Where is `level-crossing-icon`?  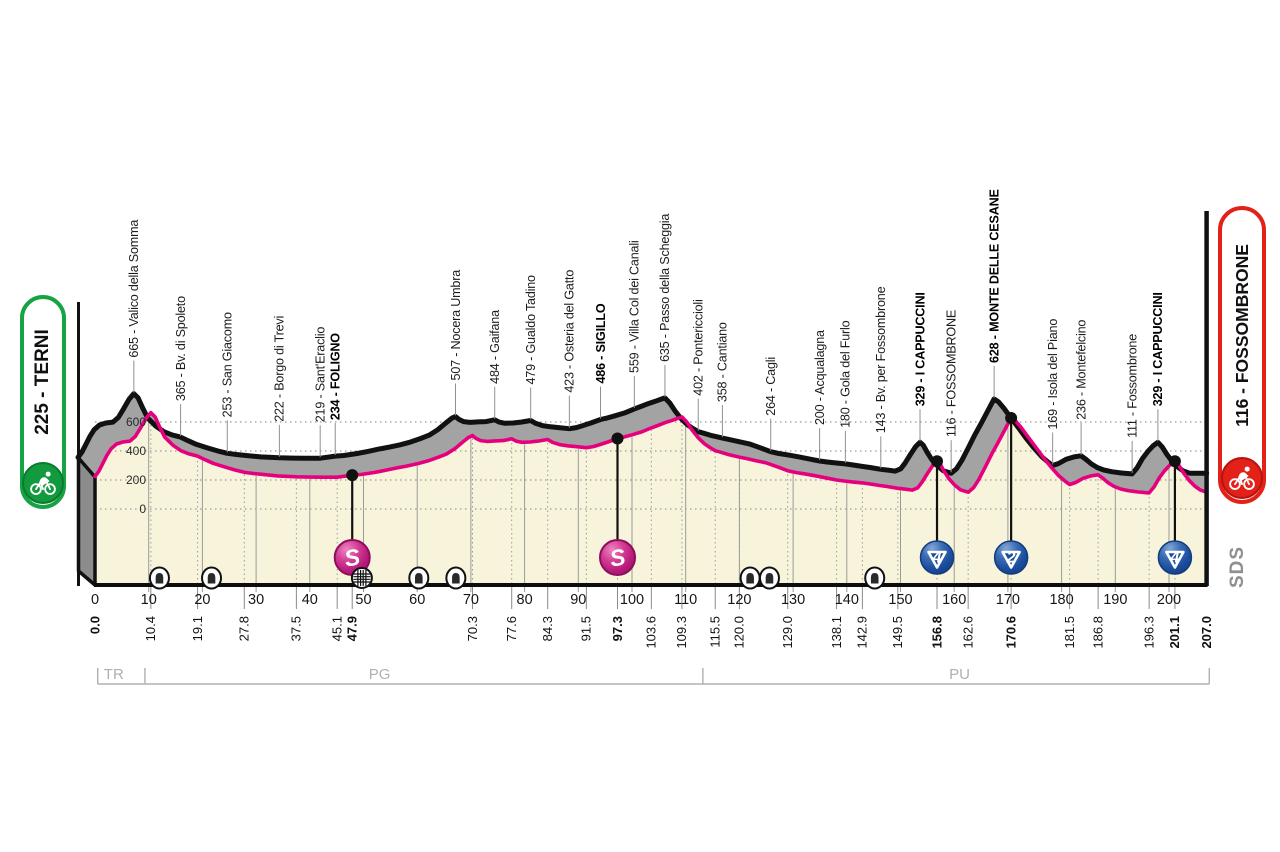 level-crossing-icon is located at coordinates (361, 578).